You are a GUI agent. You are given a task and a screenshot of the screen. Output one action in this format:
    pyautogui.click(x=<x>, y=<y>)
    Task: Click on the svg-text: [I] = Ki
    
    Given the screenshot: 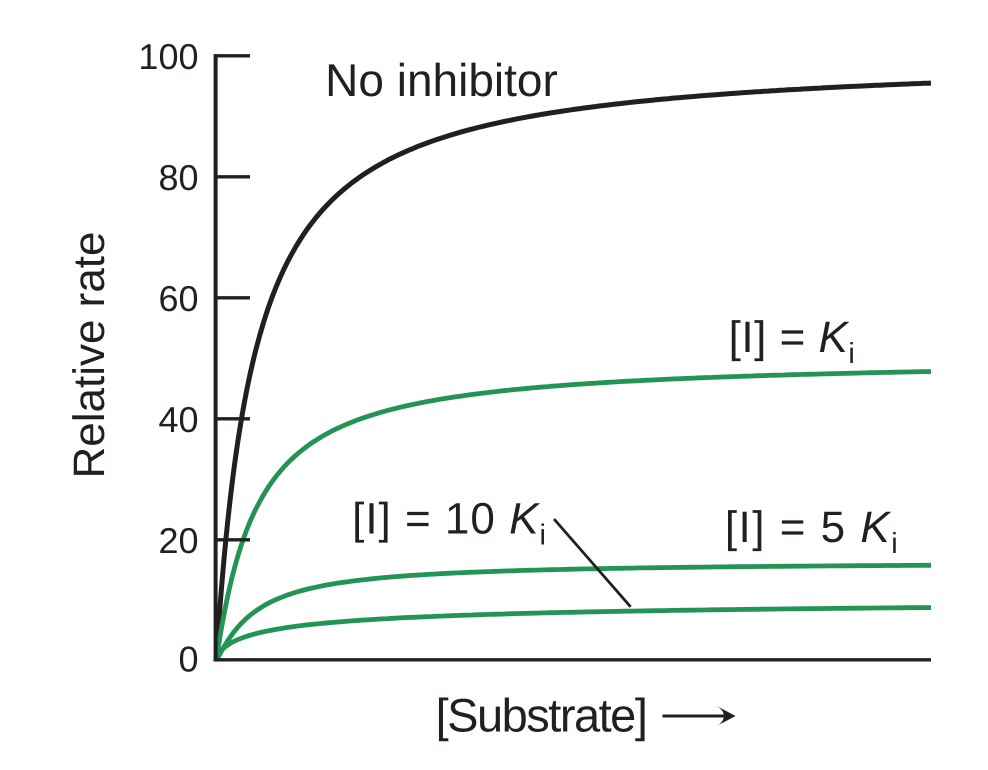 What is the action you would take?
    pyautogui.click(x=792, y=341)
    